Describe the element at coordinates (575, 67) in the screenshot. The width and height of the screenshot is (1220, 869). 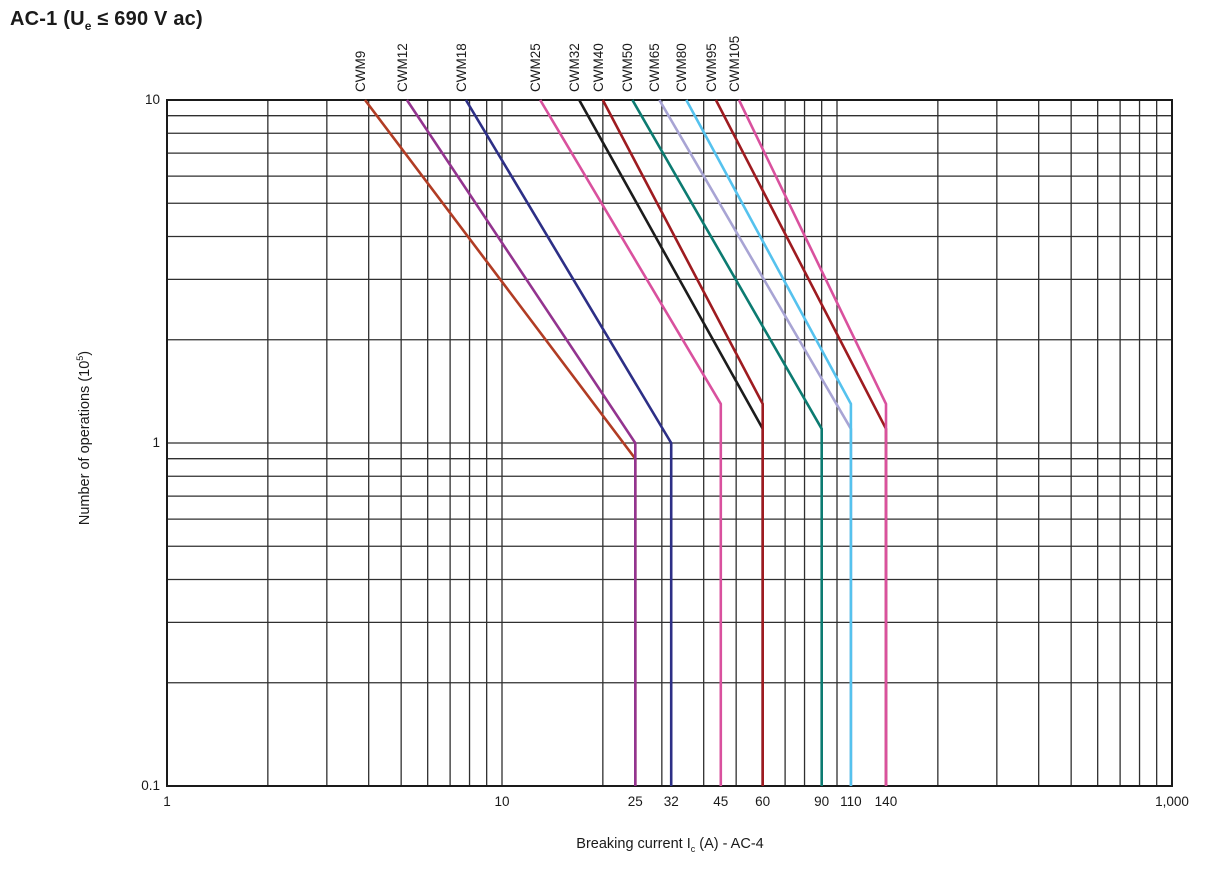
I see `curve-label-cwm32: CWM32` at that location.